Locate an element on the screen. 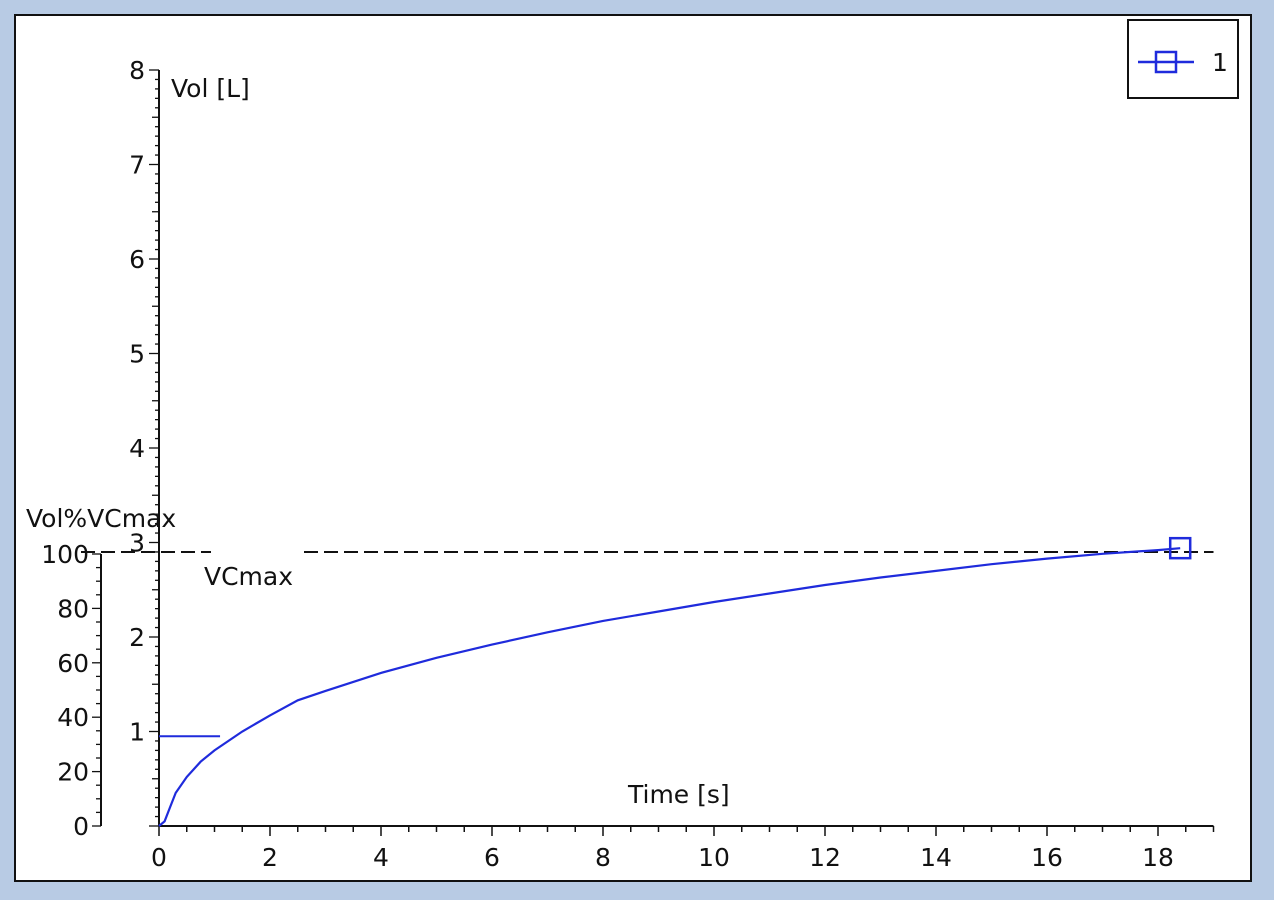 The height and width of the screenshot is (900, 1274). y-tick-label: 5 is located at coordinates (137, 354).